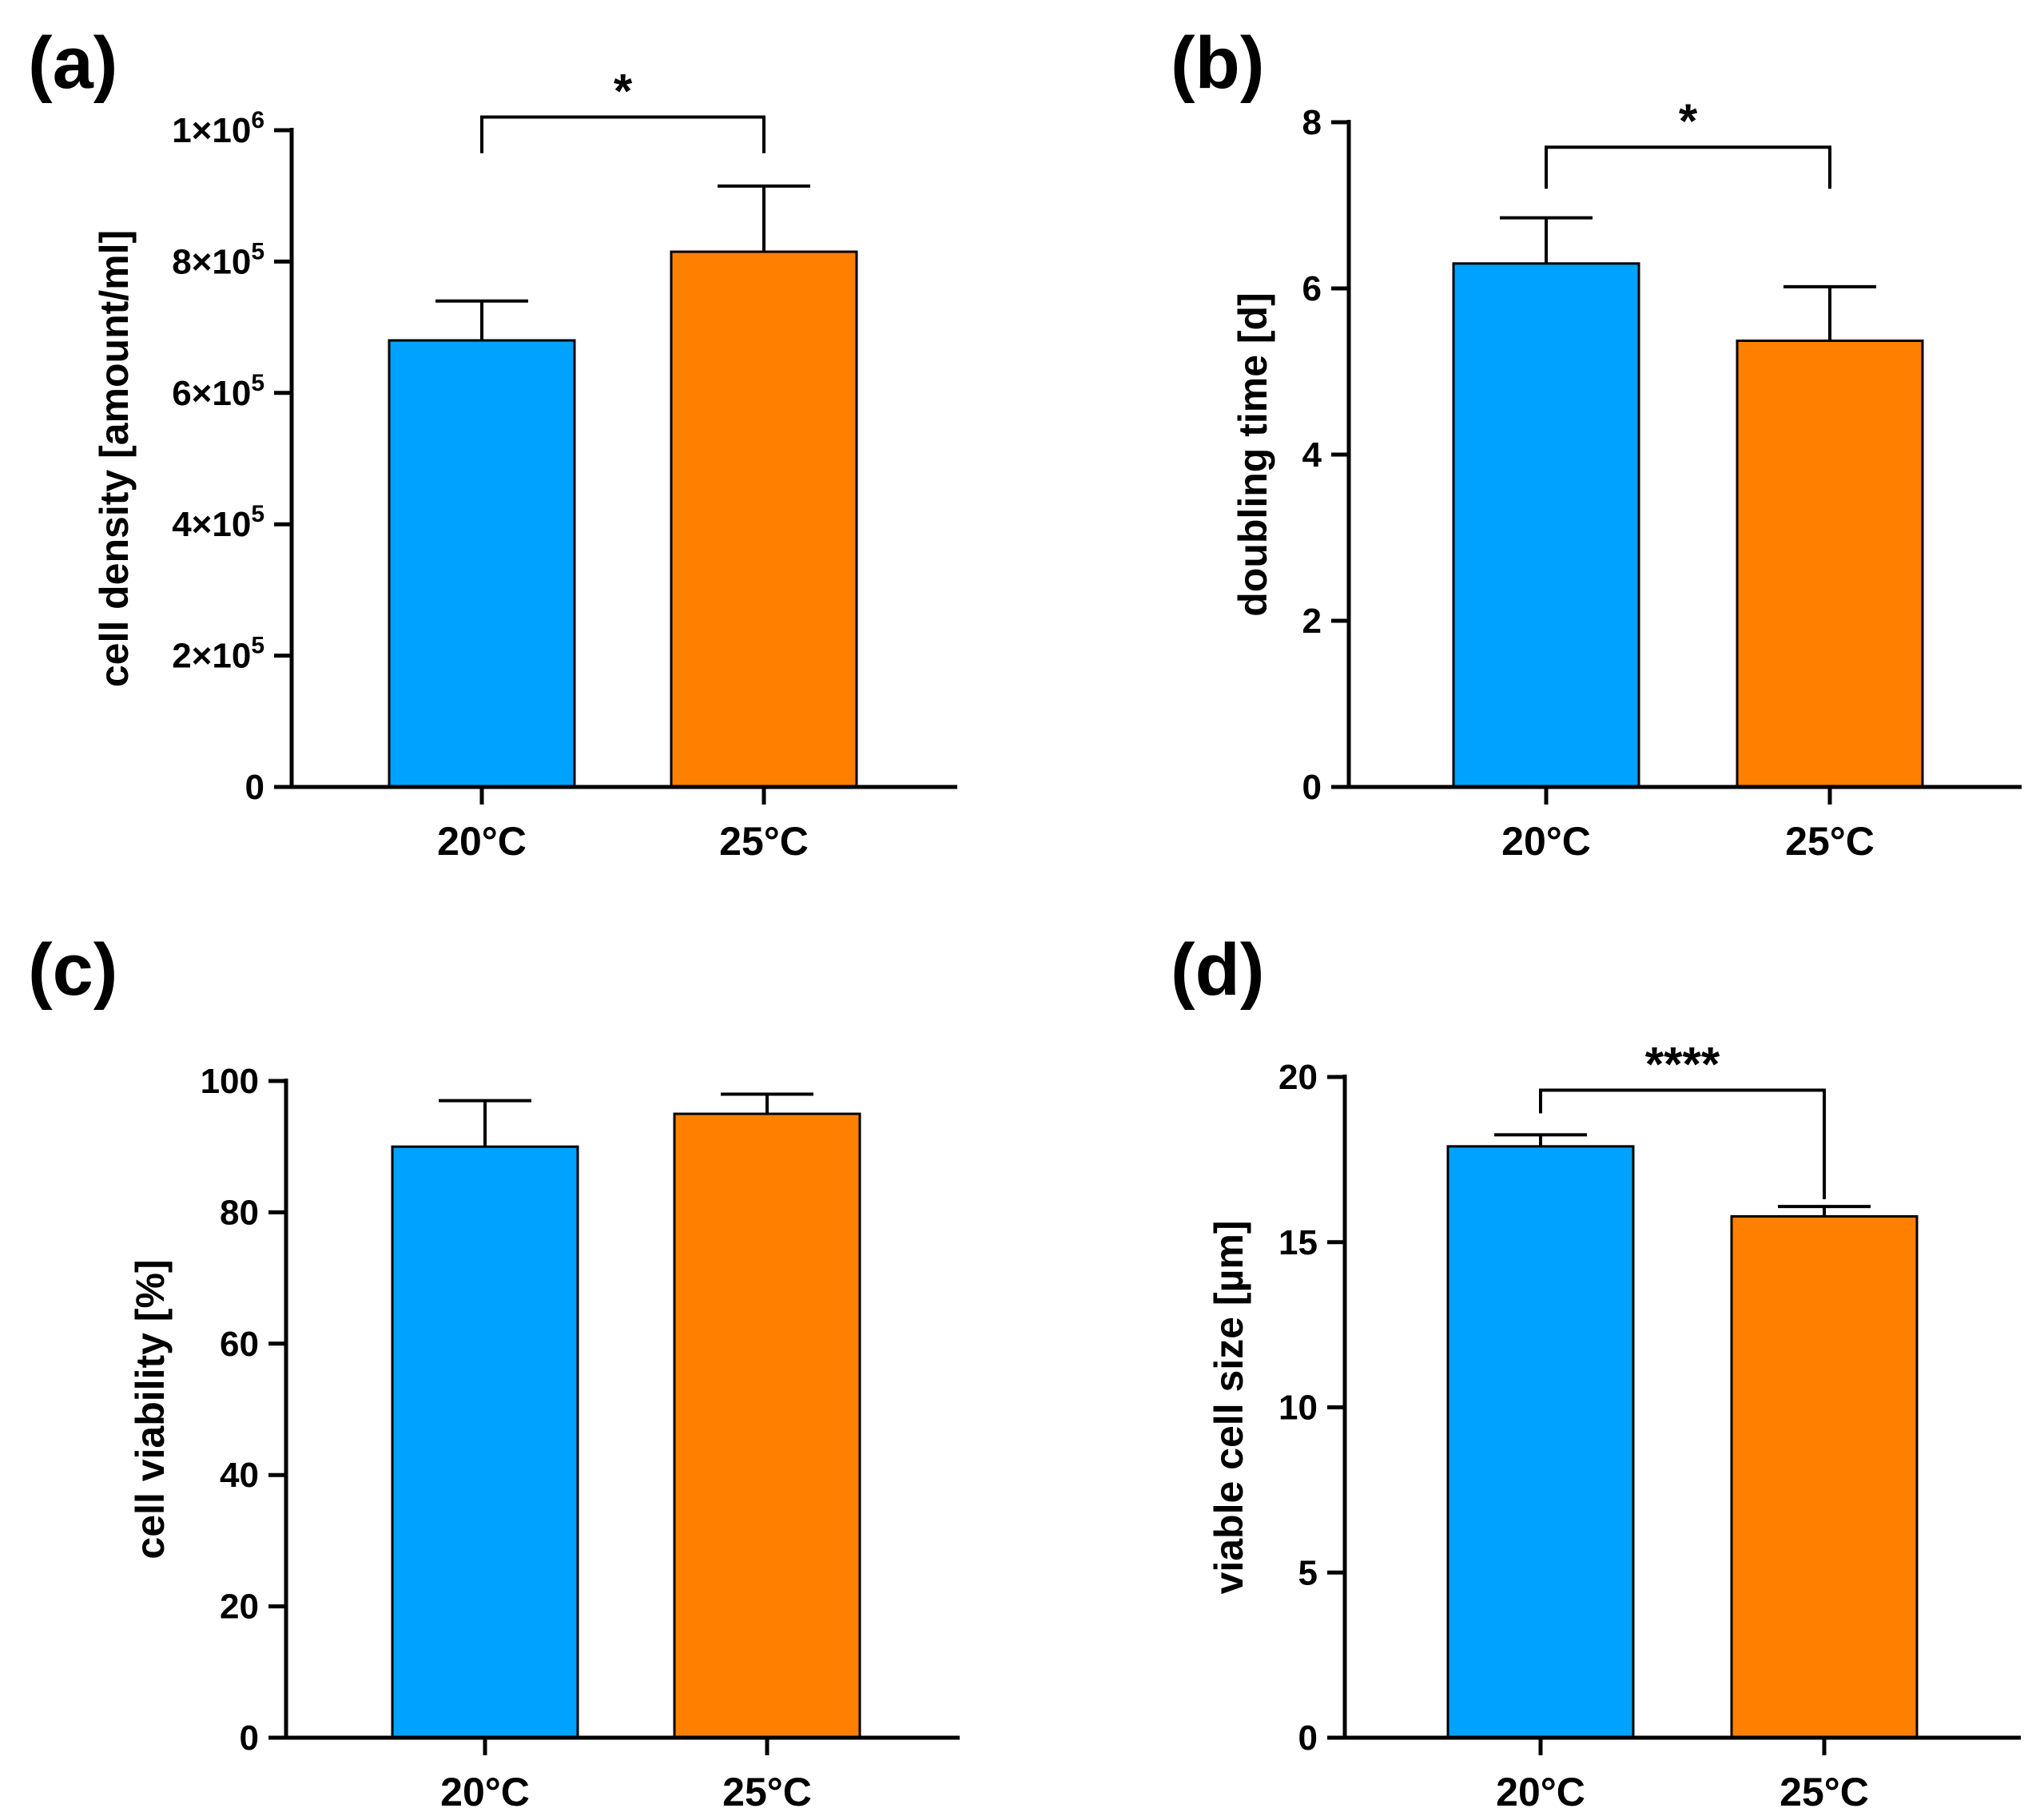 The image size is (2036, 1820). Describe the element at coordinates (1298, 1409) in the screenshot. I see `y-tick-label: 10` at that location.